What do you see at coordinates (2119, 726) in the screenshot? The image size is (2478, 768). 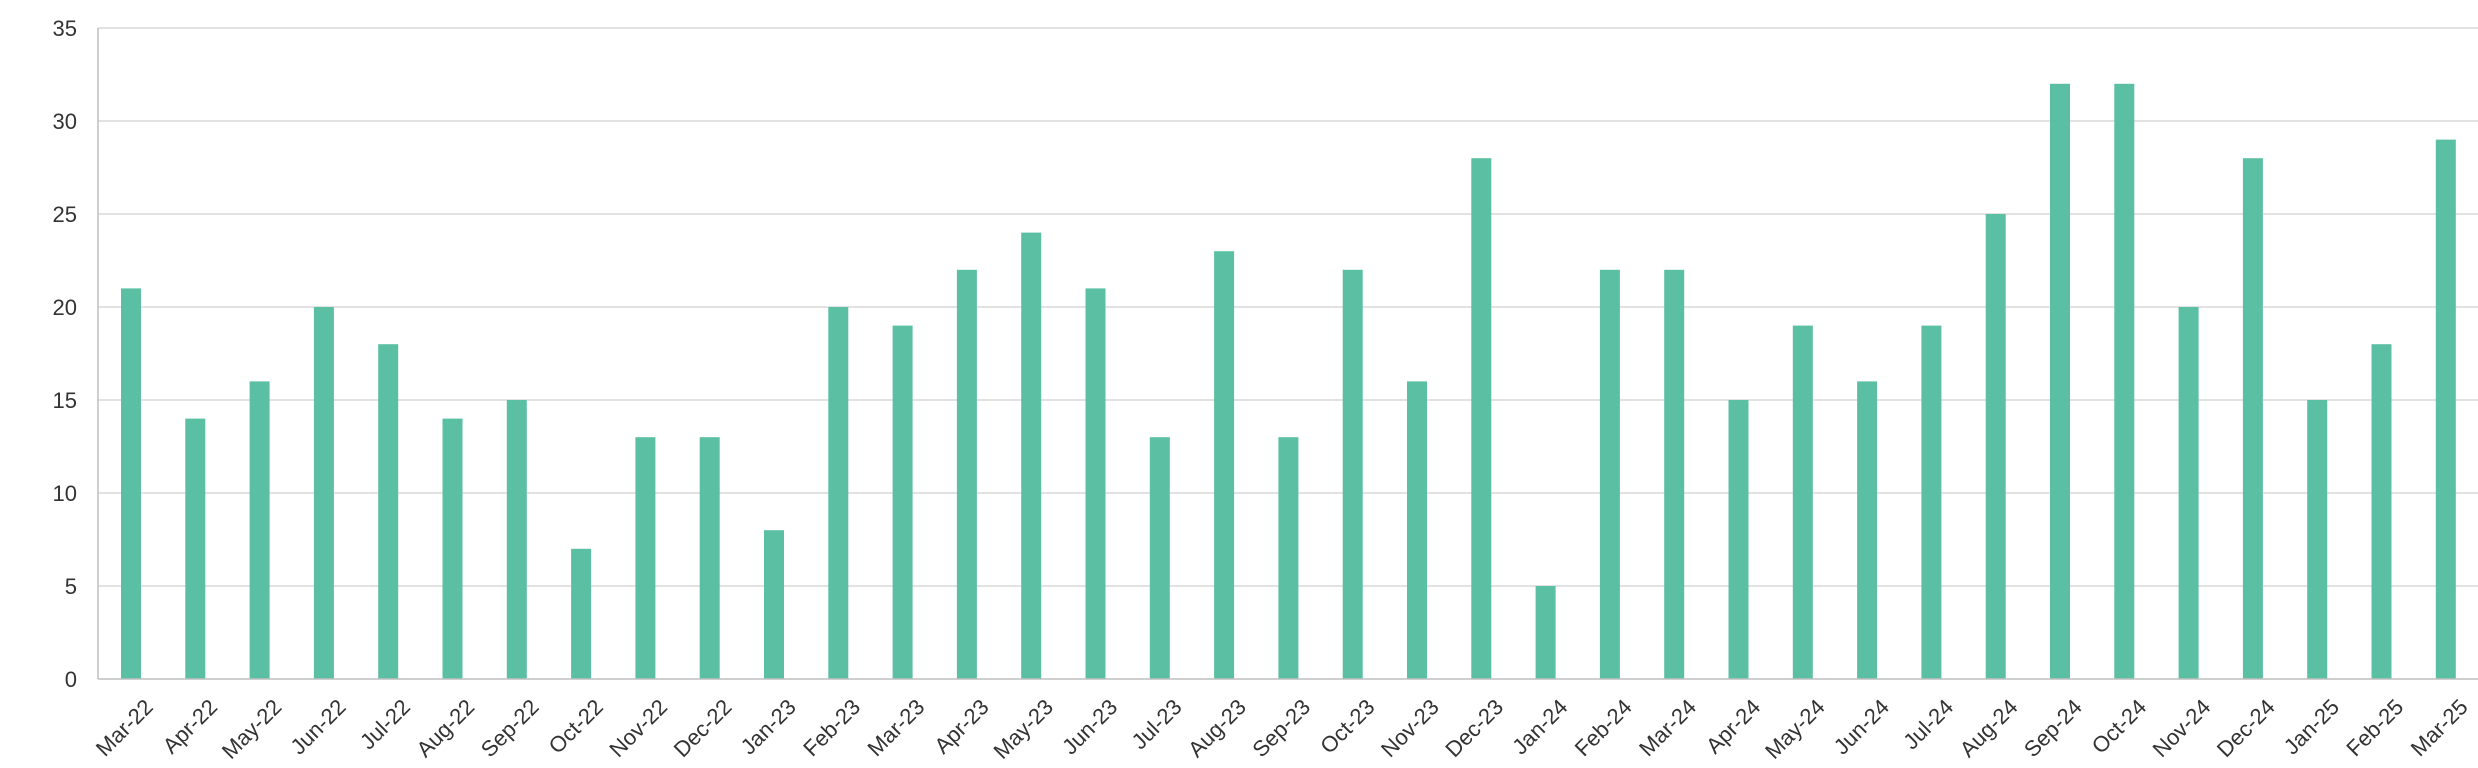 I see `x-tick-label: Oct-24` at bounding box center [2119, 726].